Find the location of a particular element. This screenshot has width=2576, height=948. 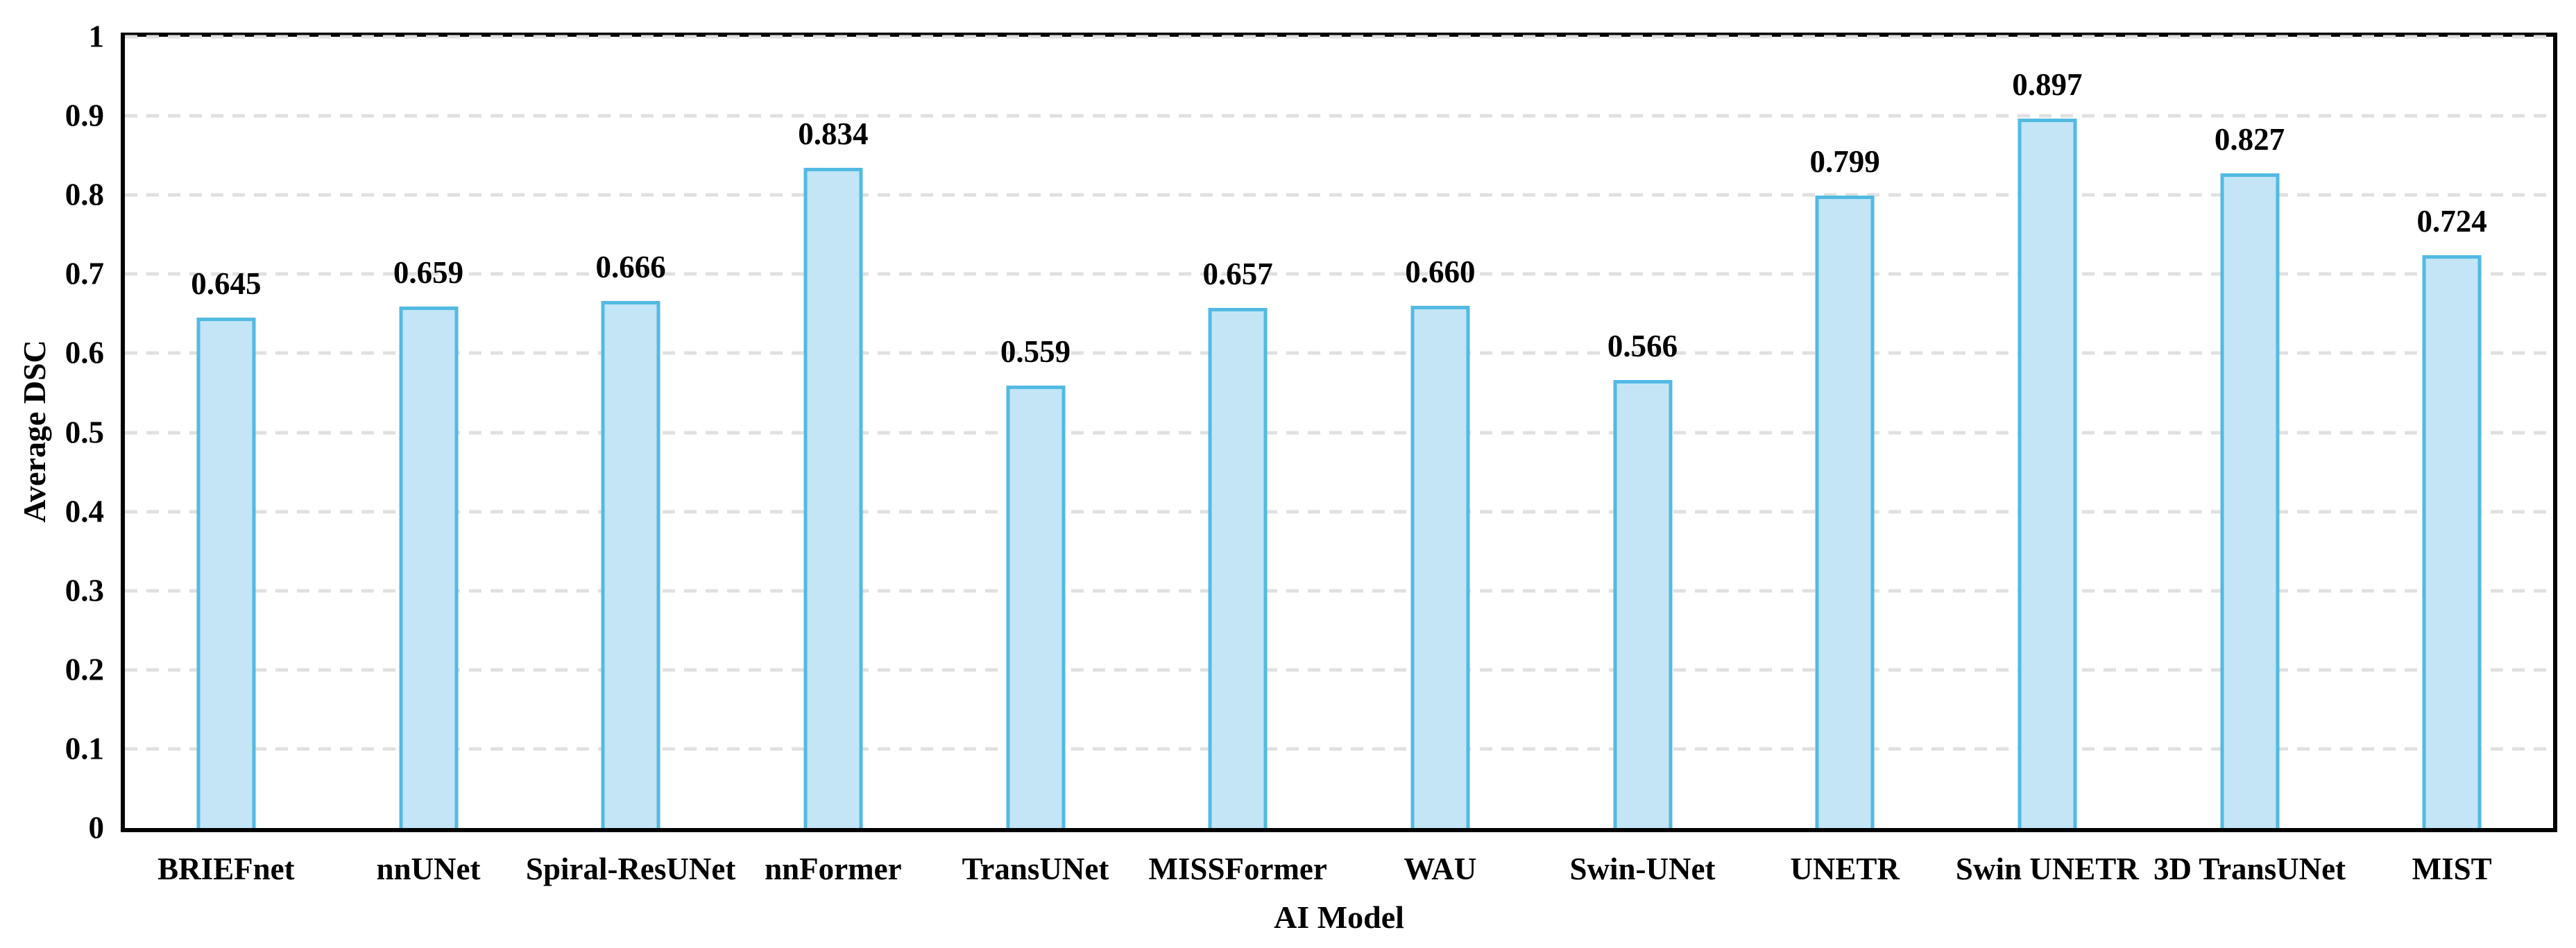

y-tick-label: 0.1 is located at coordinates (84, 749).